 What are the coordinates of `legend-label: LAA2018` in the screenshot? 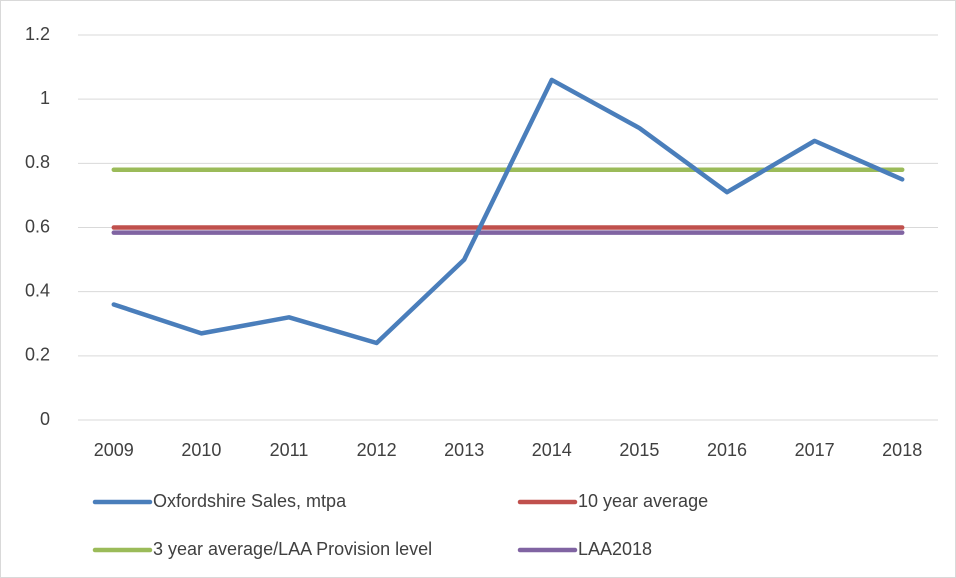 It's located at (615, 549).